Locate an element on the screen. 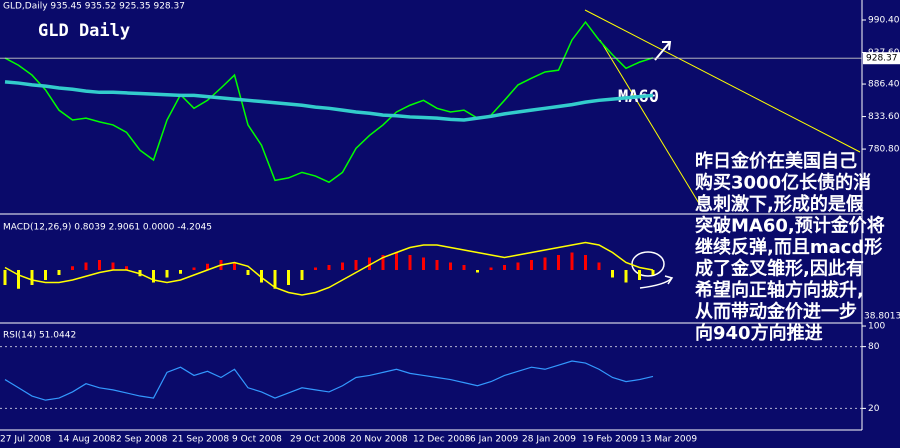 This screenshot has width=900, height=448. annotation-line: 向940方向推进 is located at coordinates (759, 333).